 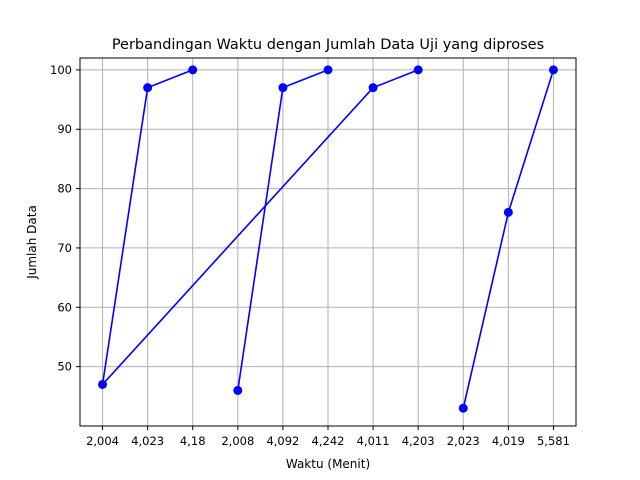 I want to click on y-tick-label: 100, so click(x=61, y=70).